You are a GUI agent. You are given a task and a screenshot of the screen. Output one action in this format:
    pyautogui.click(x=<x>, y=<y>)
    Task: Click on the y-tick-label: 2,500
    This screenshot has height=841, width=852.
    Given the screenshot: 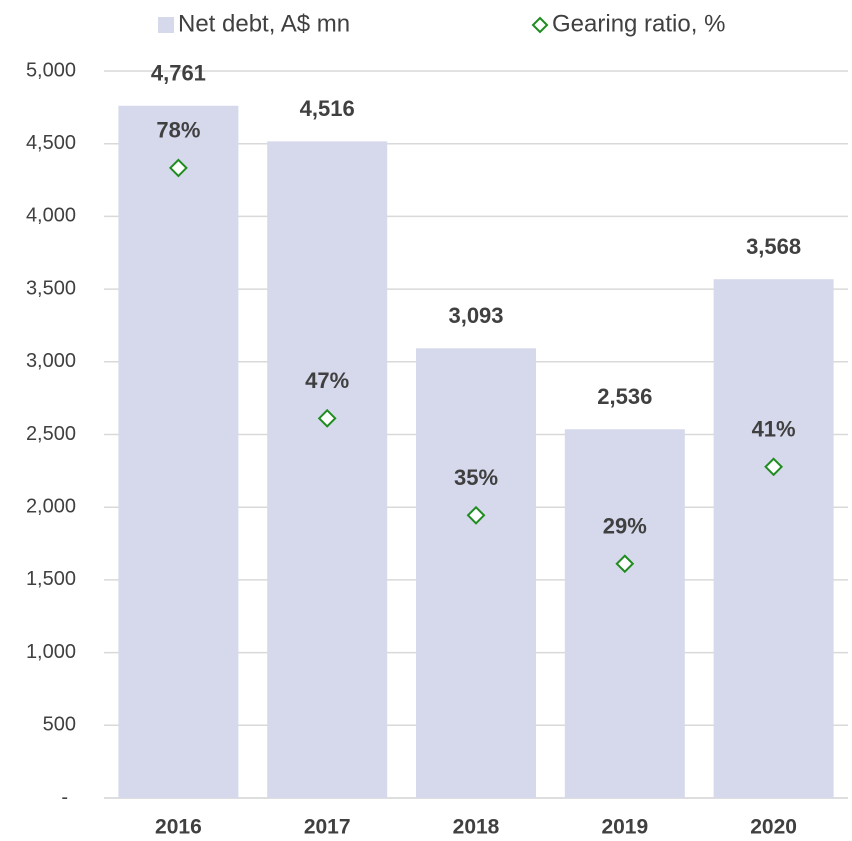 What is the action you would take?
    pyautogui.click(x=51, y=434)
    